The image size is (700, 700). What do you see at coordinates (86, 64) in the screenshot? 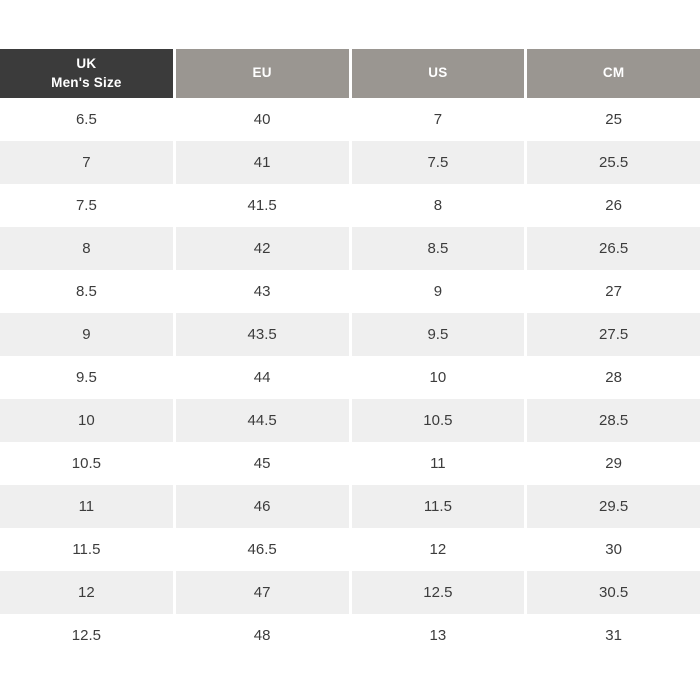
I see `header-uk-line1: UK` at bounding box center [86, 64].